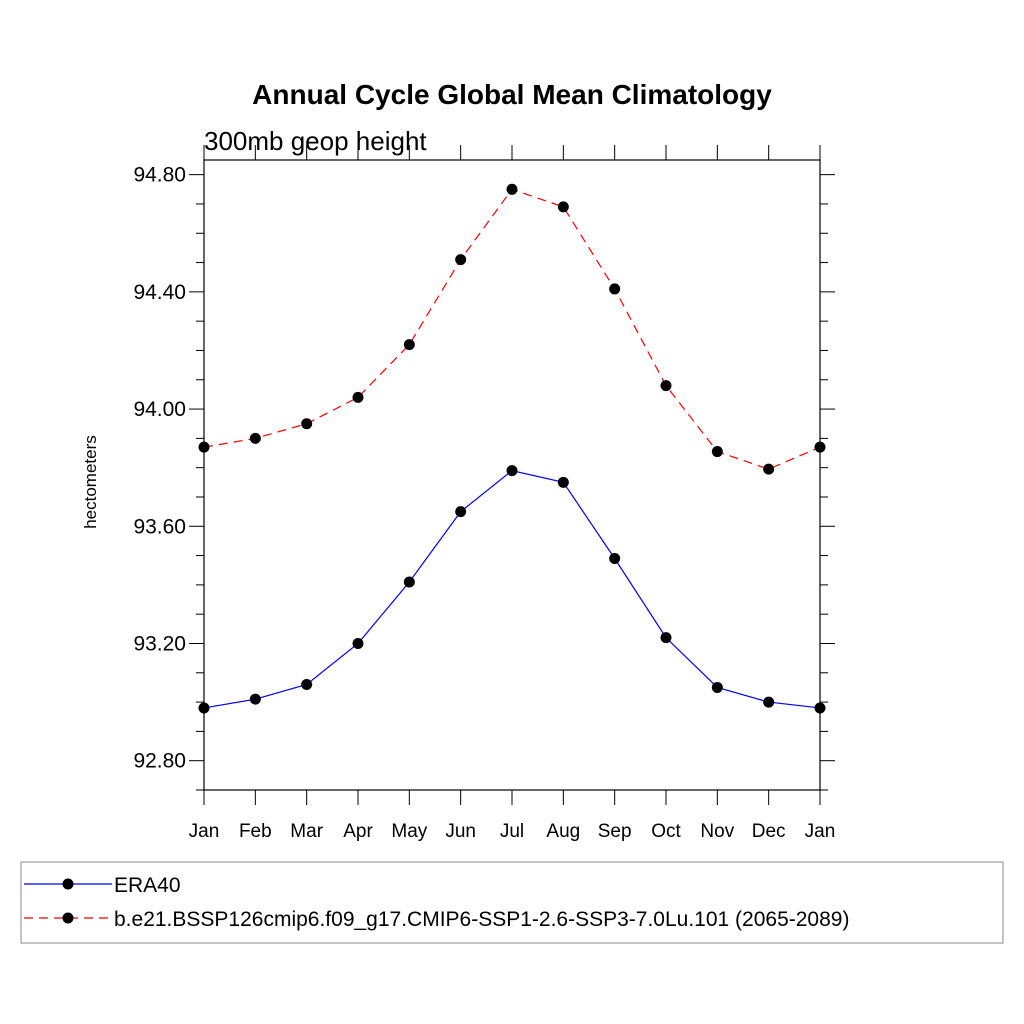  What do you see at coordinates (90, 482) in the screenshot?
I see `y-axis-label: hectometers` at bounding box center [90, 482].